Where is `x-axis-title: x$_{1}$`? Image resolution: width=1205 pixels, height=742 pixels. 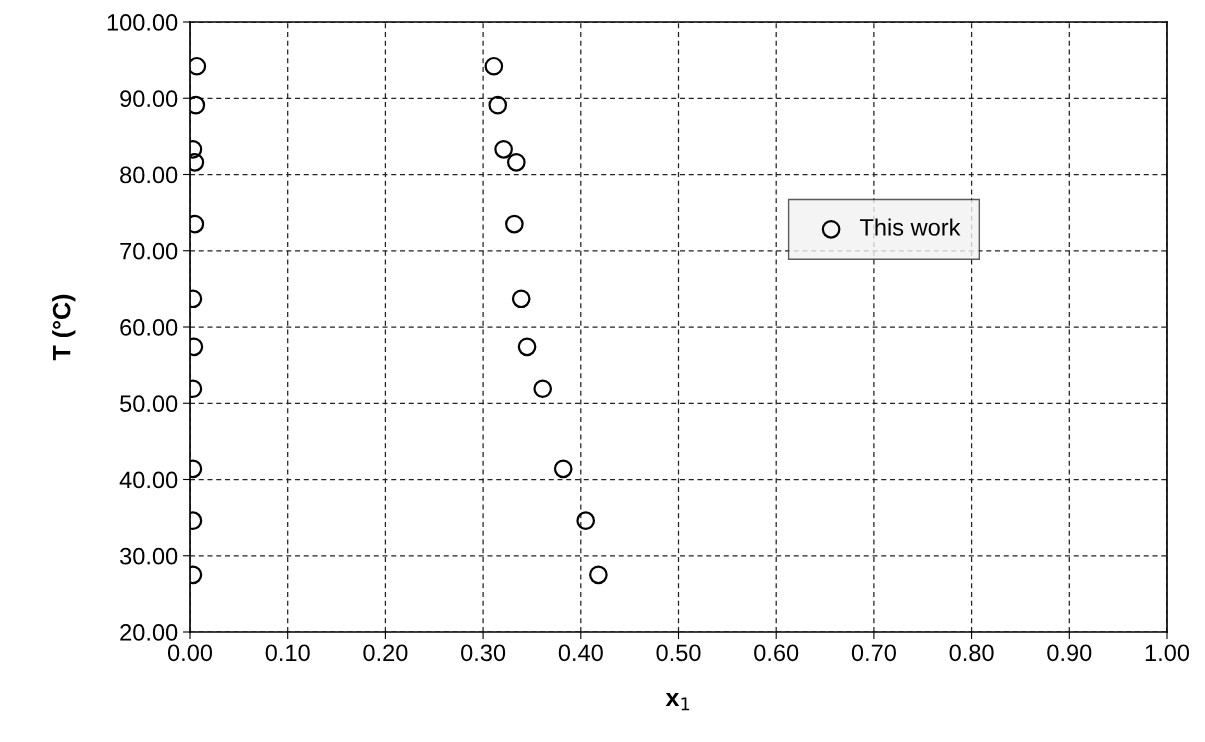 x-axis-title: x$_{1}$ is located at coordinates (677, 701).